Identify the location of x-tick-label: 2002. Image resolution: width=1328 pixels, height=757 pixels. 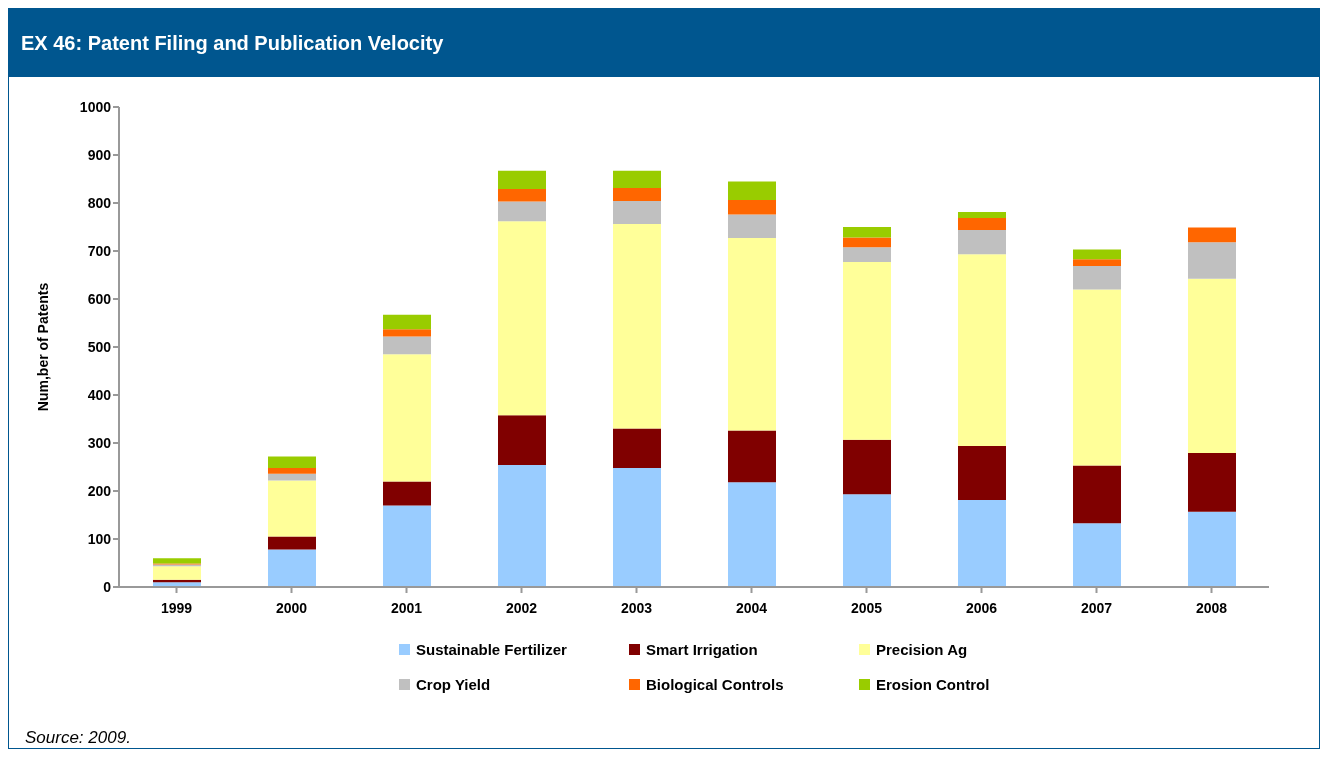
(521, 607).